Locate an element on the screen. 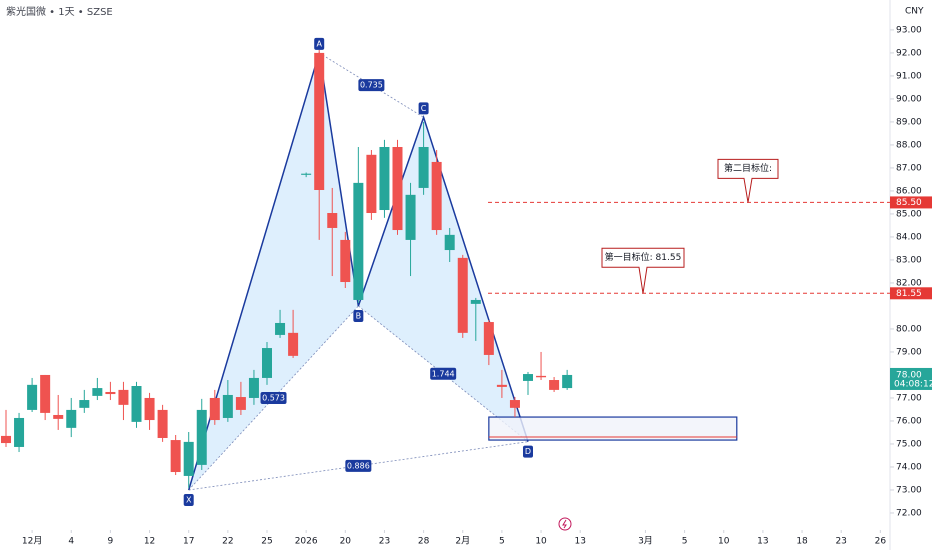 Image resolution: width=932 pixels, height=554 pixels. x-tick-label: 3月 is located at coordinates (645, 541).